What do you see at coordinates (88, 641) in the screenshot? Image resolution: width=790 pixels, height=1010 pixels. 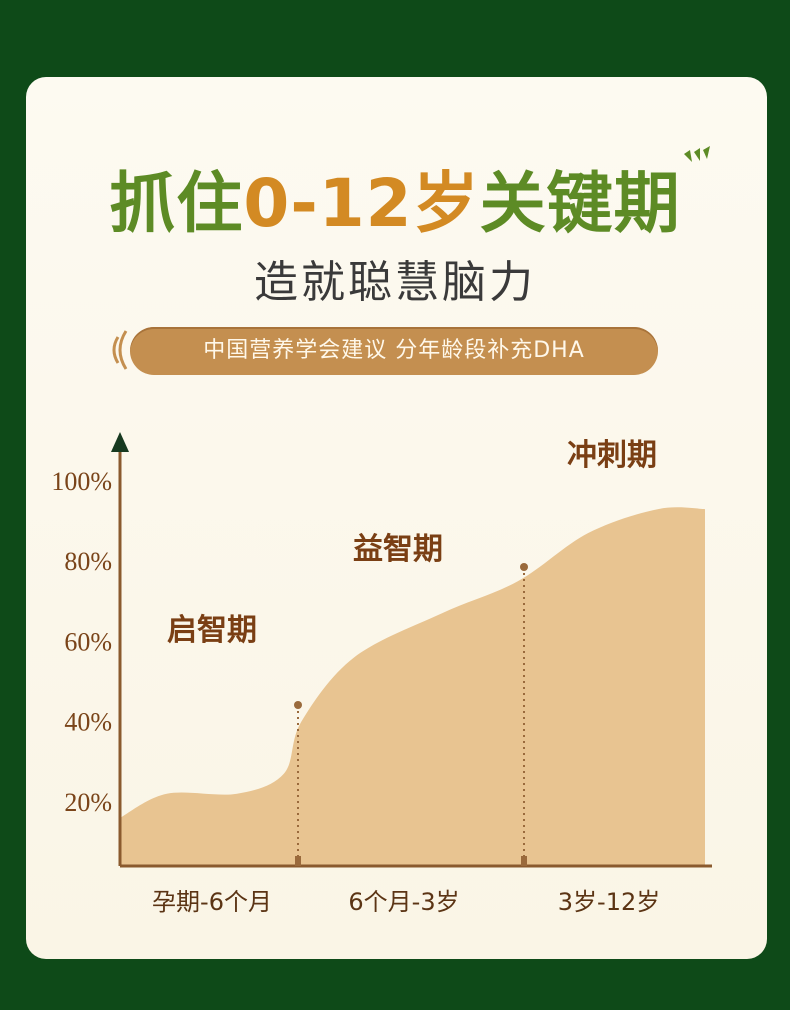 I see `y-tick-label: 60%` at bounding box center [88, 641].